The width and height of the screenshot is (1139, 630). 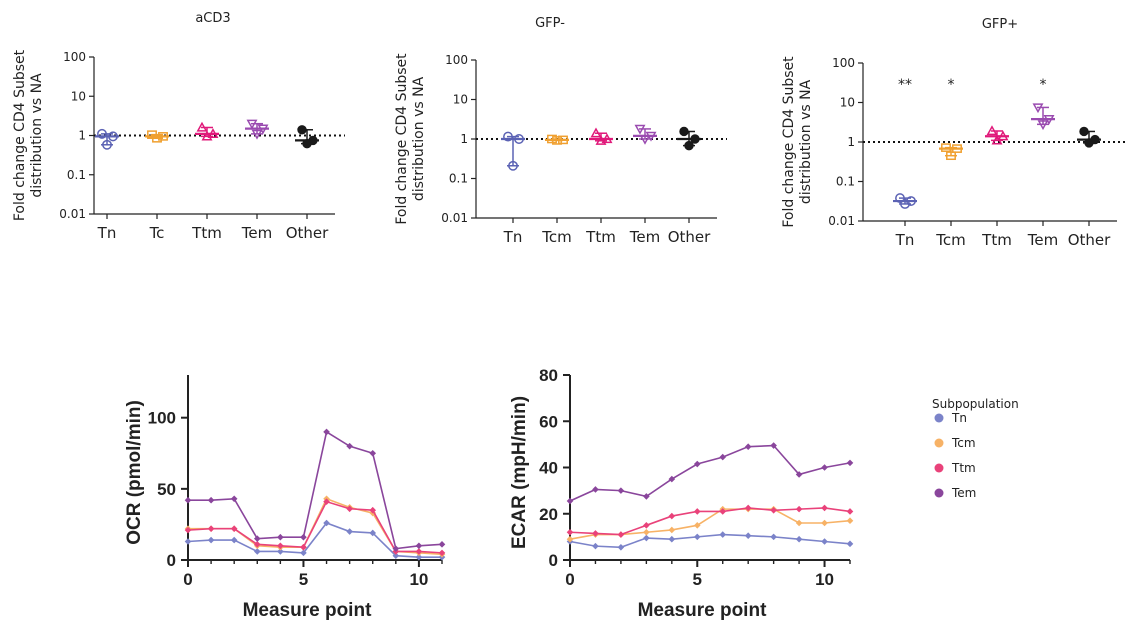 What do you see at coordinates (166, 489) in the screenshot?
I see `y-tick-label: 50` at bounding box center [166, 489].